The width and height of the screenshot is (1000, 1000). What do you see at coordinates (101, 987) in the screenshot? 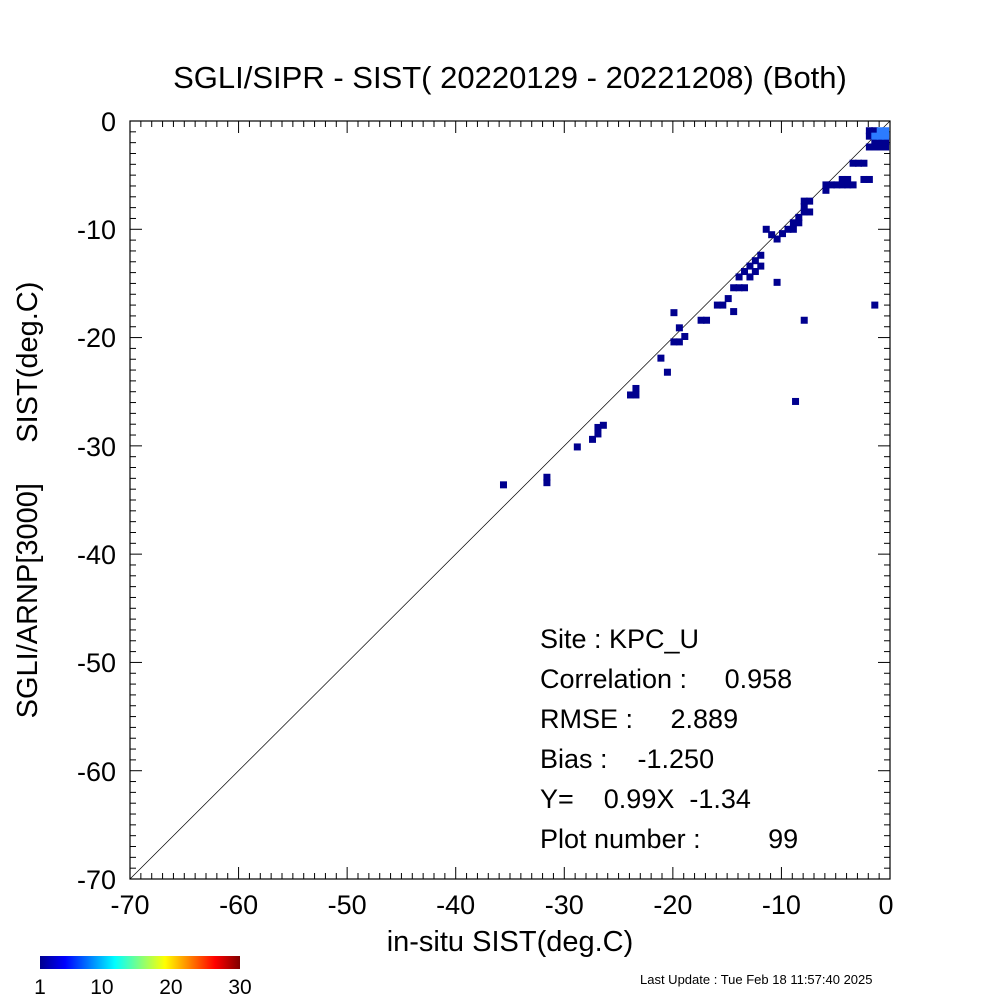
I see `colorbar-label: 10` at bounding box center [101, 987].